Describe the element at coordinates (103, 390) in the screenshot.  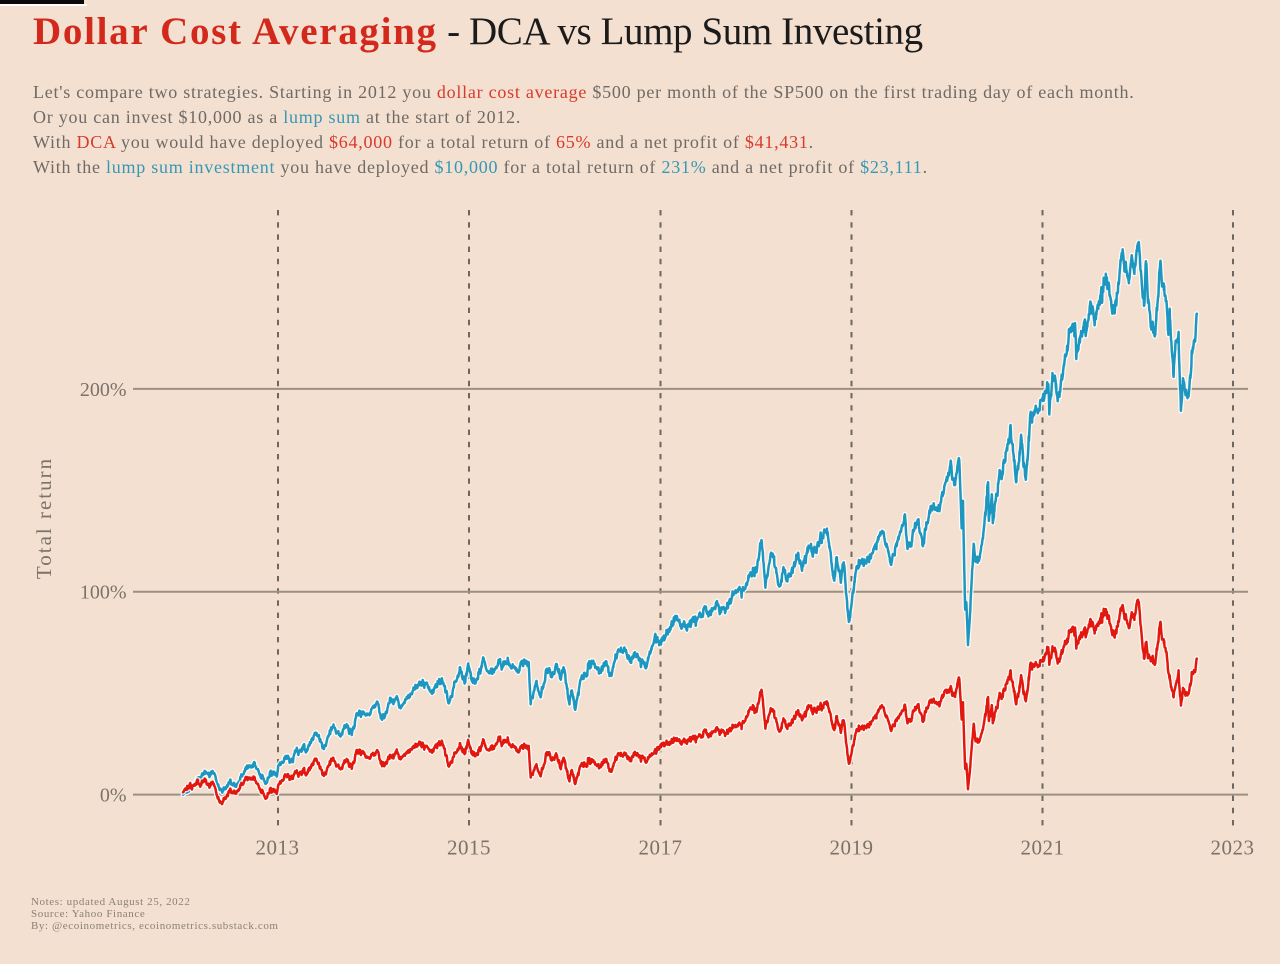
I see `svg-text: 200%` at that location.